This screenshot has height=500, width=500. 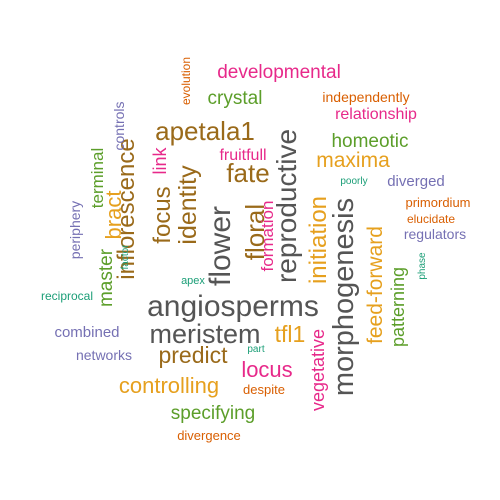 What do you see at coordinates (209, 435) in the screenshot?
I see `word-divergence: divergence` at bounding box center [209, 435].